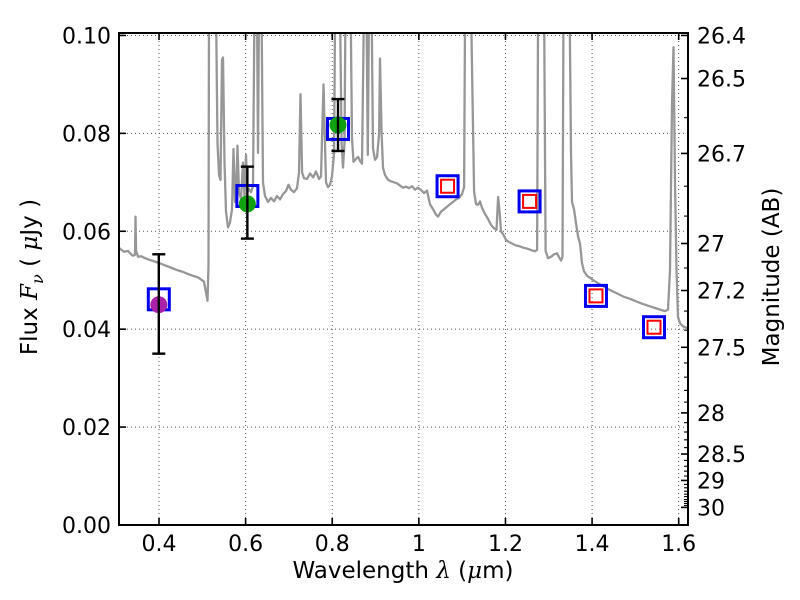  What do you see at coordinates (86, 330) in the screenshot?
I see `y-tick-label-left: 0.04` at bounding box center [86, 330].